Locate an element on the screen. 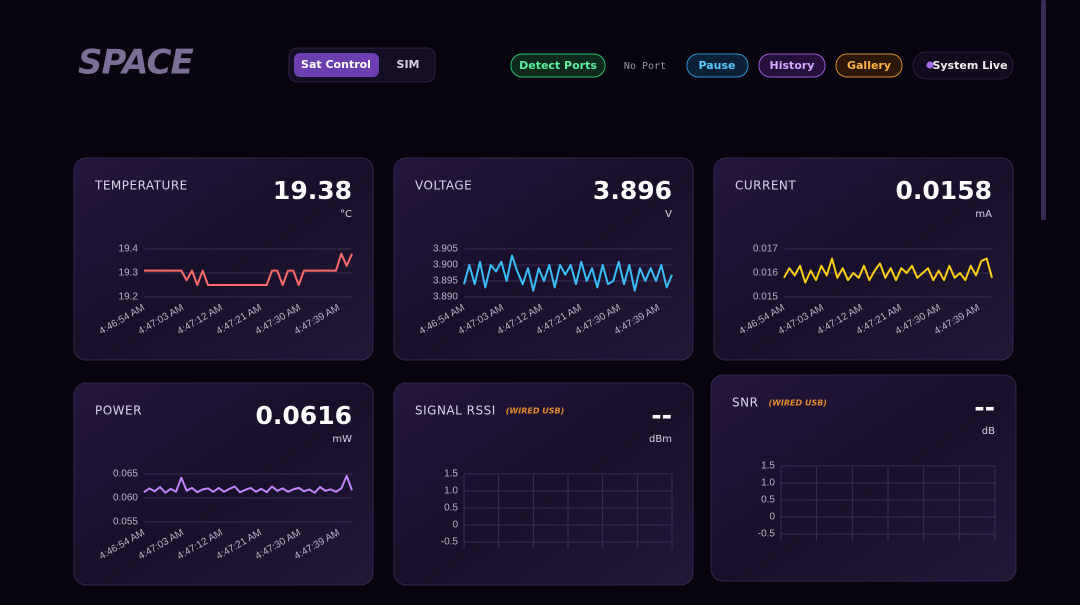  y-tick-label: 0.016 is located at coordinates (765, 273).